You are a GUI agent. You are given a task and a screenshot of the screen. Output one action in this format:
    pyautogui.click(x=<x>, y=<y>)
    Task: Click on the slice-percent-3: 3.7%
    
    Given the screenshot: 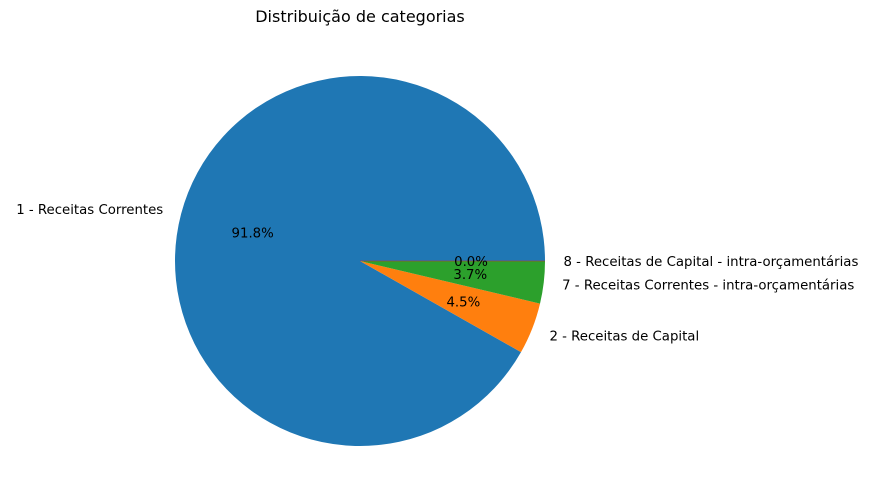 What is the action you would take?
    pyautogui.click(x=470, y=275)
    